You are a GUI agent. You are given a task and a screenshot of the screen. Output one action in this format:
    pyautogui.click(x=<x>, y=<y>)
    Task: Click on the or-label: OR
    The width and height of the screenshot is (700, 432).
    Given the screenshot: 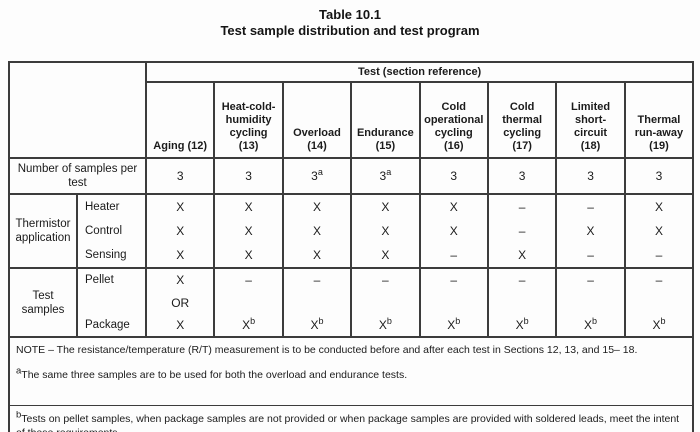 What is the action you would take?
    pyautogui.click(x=180, y=302)
    